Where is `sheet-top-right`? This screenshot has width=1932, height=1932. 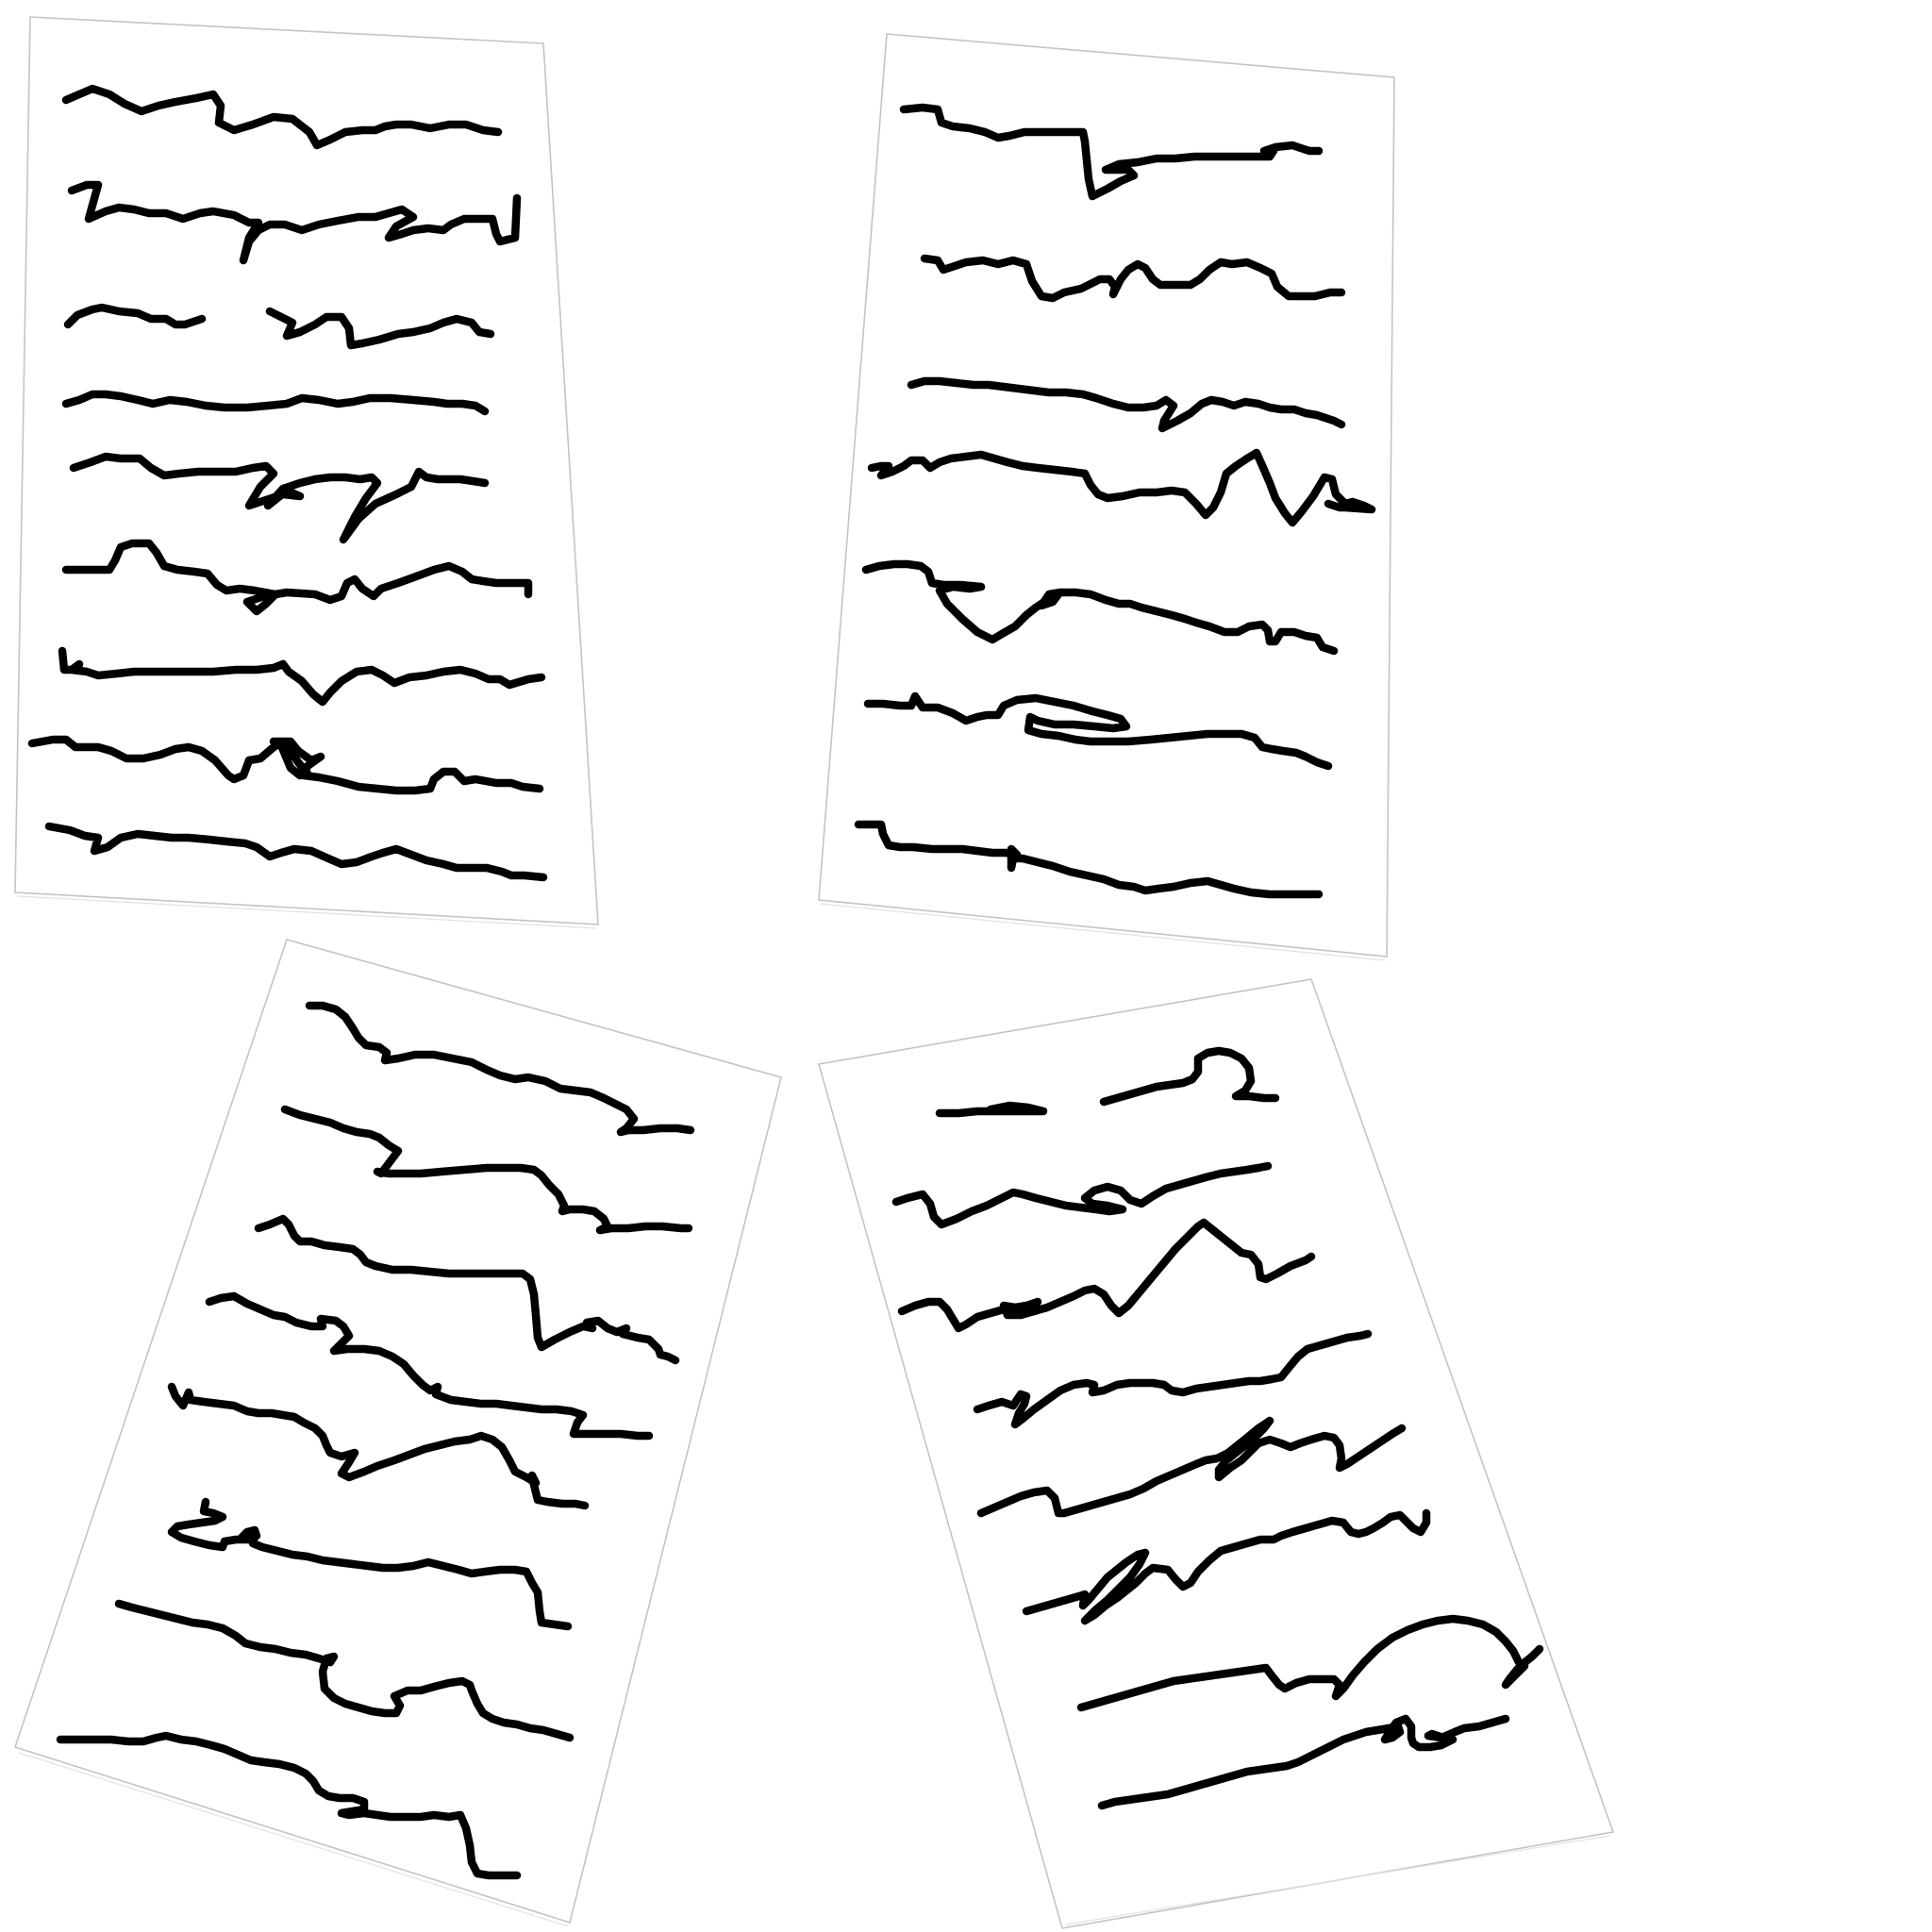 sheet-top-right is located at coordinates (1106, 497).